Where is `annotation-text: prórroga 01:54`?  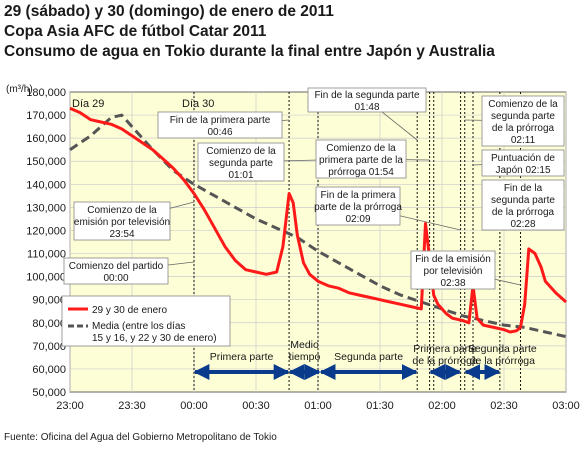 annotation-text: prórroga 01:54 is located at coordinates (361, 172).